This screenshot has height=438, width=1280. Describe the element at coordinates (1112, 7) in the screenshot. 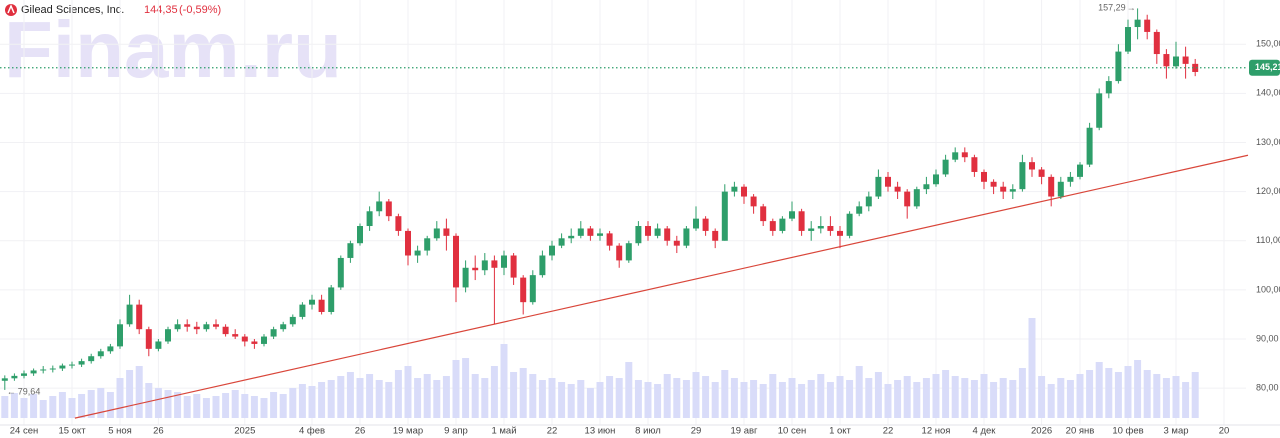

I see `high-label: 157,29` at that location.